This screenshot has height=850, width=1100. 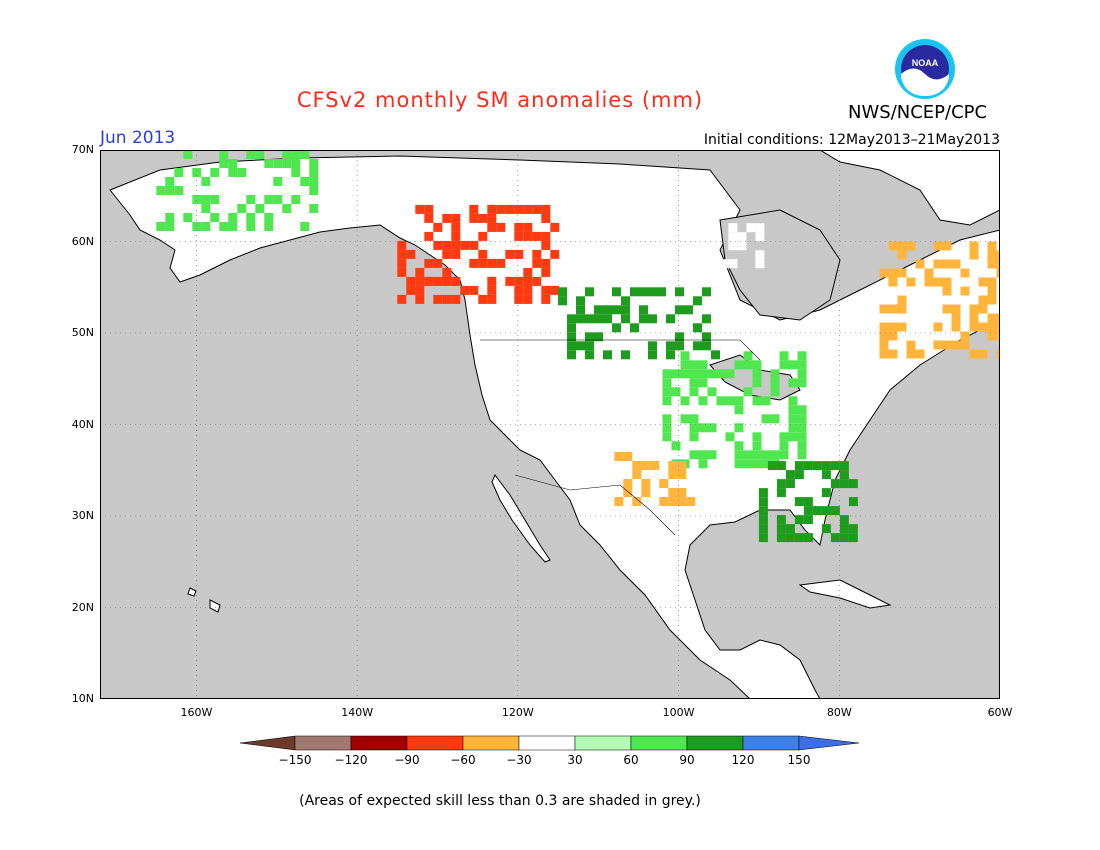 What do you see at coordinates (407, 760) in the screenshot?
I see `colorbar-label: −90` at bounding box center [407, 760].